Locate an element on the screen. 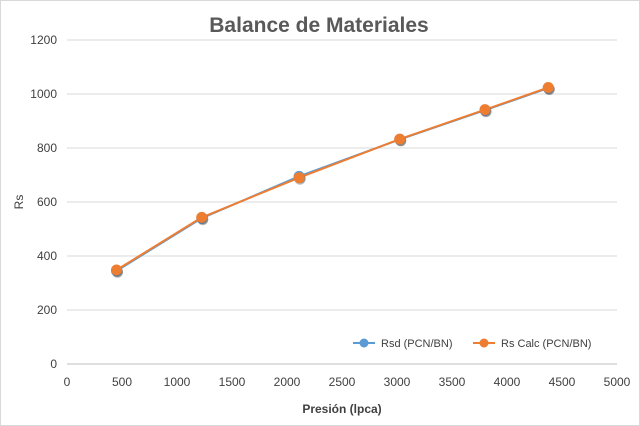 The image size is (640, 426). x-tick-label: 1500 is located at coordinates (232, 382).